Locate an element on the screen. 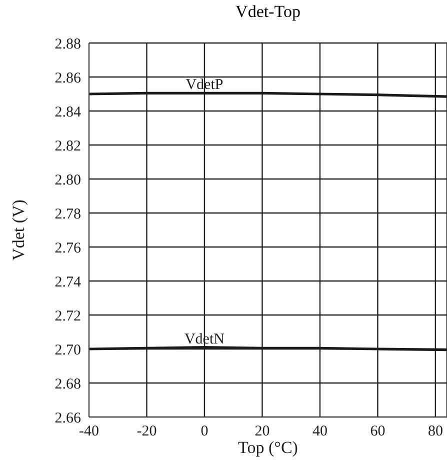  x-tick-label: 40 is located at coordinates (320, 432).